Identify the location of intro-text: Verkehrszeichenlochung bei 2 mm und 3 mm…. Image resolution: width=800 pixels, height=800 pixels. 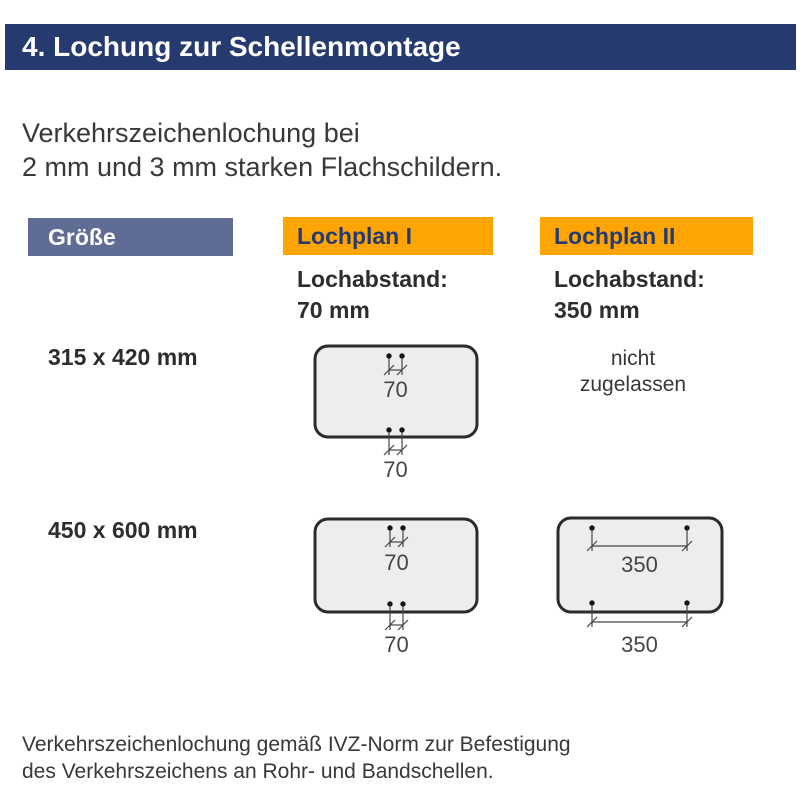
(262, 150).